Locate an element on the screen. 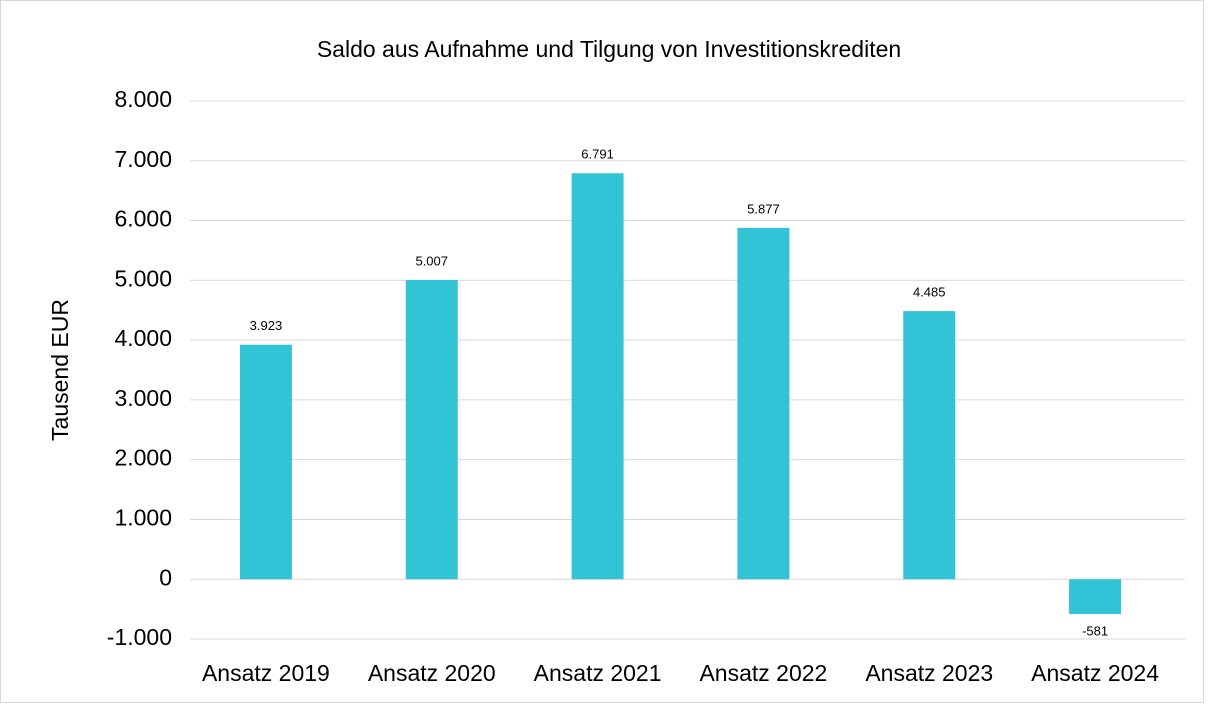 The width and height of the screenshot is (1211, 704). y-axis-label: Tausend EUR is located at coordinates (60, 370).